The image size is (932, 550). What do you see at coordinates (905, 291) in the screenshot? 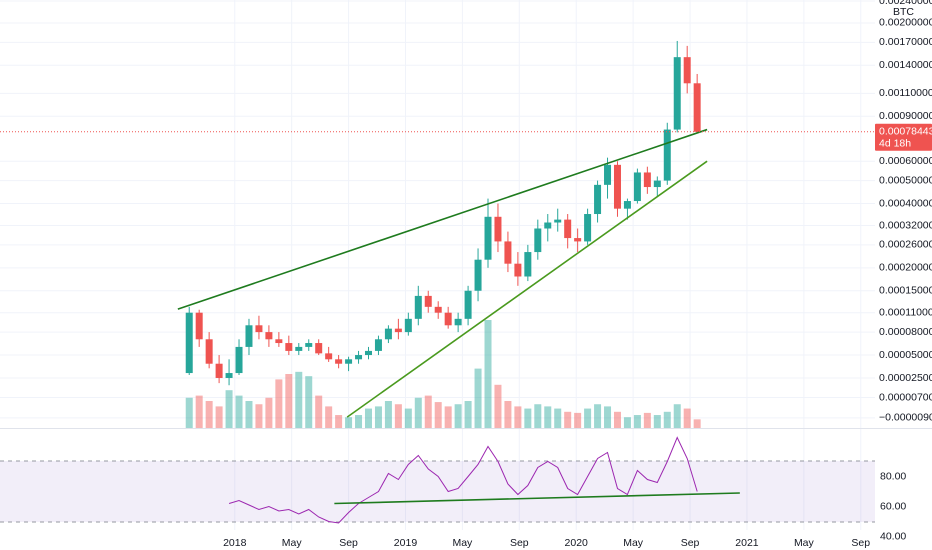
I see `y-tick-label: 0.00015000` at bounding box center [905, 291].